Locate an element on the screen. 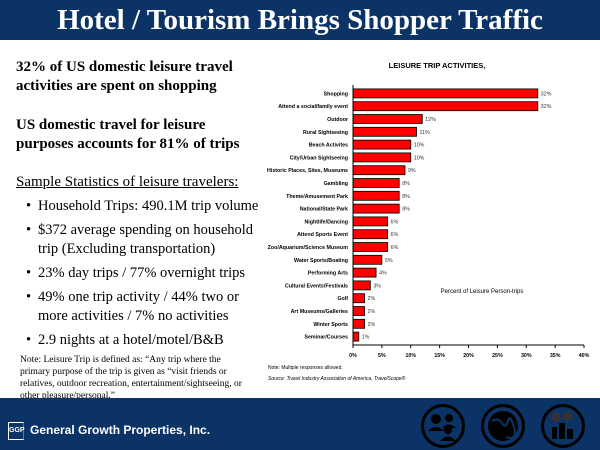 The width and height of the screenshot is (600, 450). category-label: Golf is located at coordinates (342, 299).